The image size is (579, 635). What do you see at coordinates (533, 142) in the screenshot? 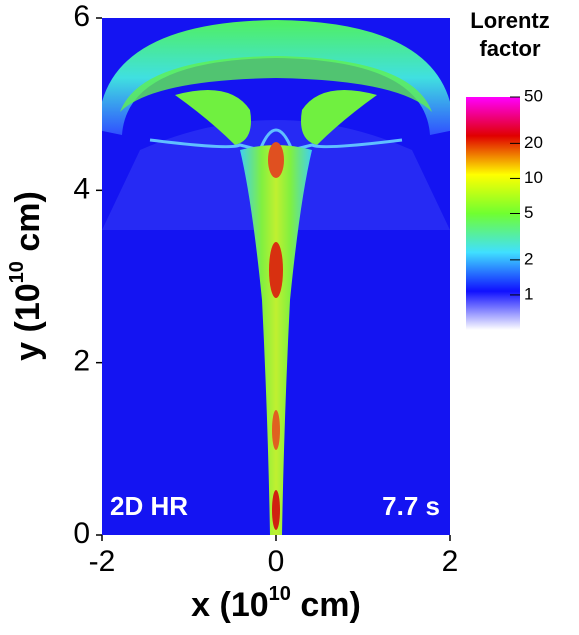
I see `colorbar-tick-label: 20` at bounding box center [533, 142].